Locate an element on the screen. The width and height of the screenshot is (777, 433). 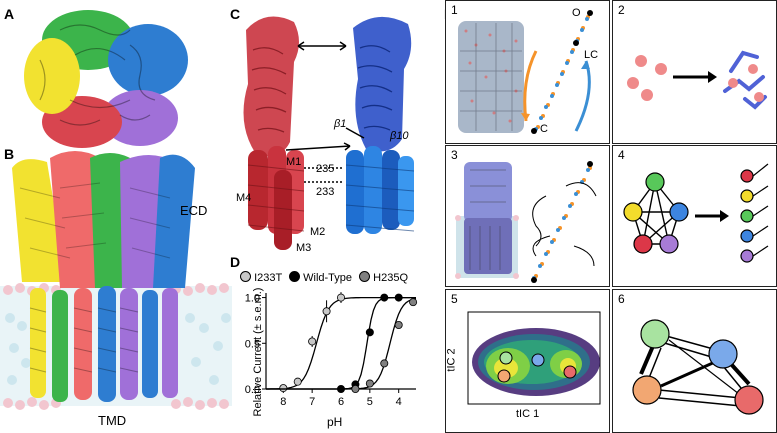
panel-c-dimer is located at coordinates (329, 133).